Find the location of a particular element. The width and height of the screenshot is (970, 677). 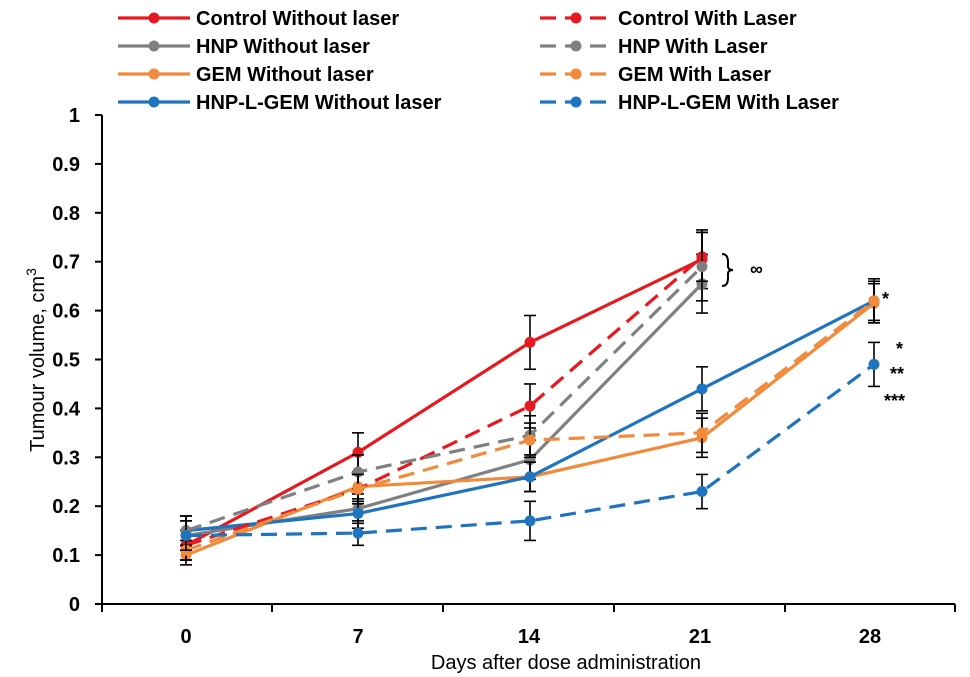

legend-item: HNP Without laser is located at coordinates (244, 47).